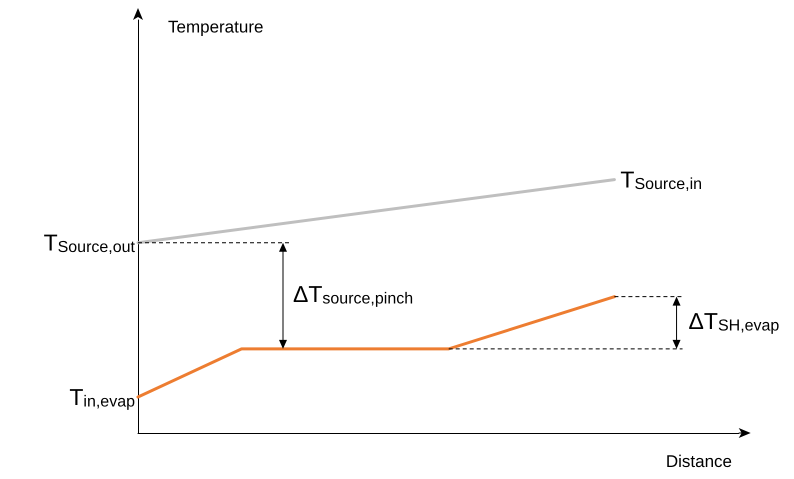 The image size is (794, 479). I want to click on annotation: TSource,in, so click(661, 180).